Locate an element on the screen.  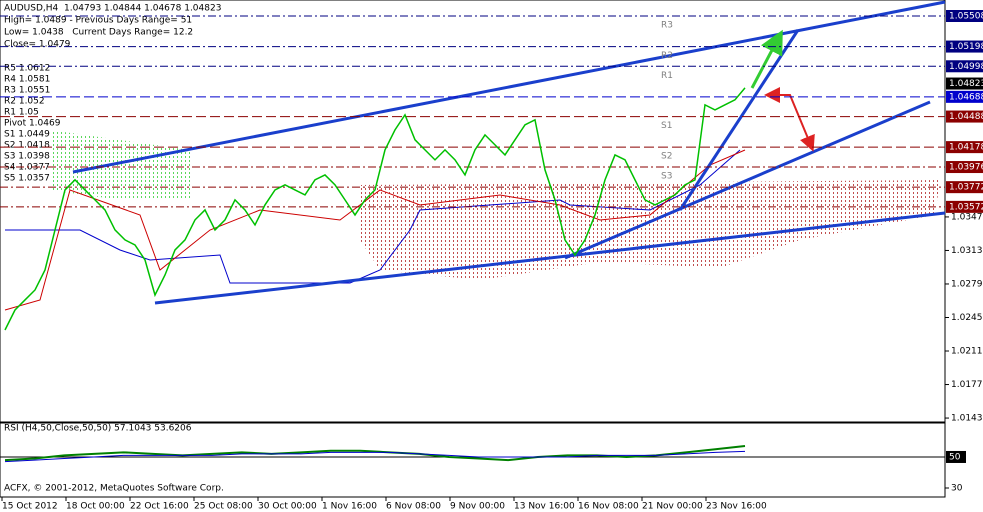
y-tick-label: 1.03130 is located at coordinates (967, 251).